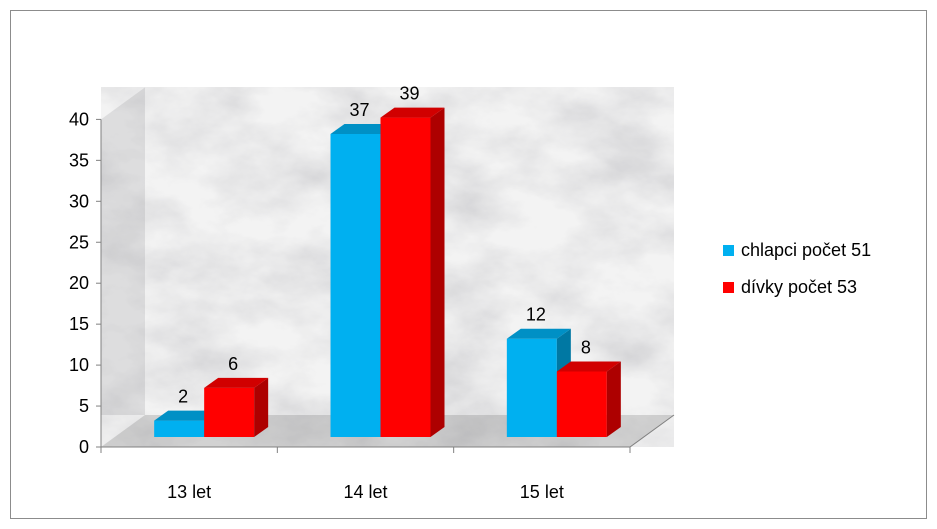 This screenshot has height=529, width=937. What do you see at coordinates (542, 492) in the screenshot?
I see `x-tick-label: 15 let` at bounding box center [542, 492].